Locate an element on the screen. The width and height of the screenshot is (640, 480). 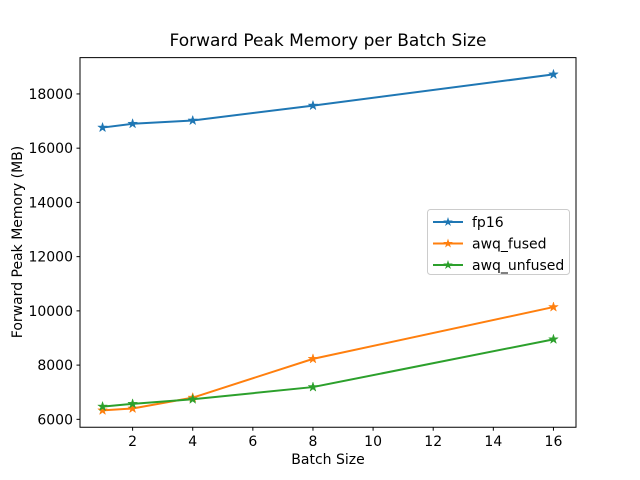
series-line-awq_unfused is located at coordinates (328, 373).